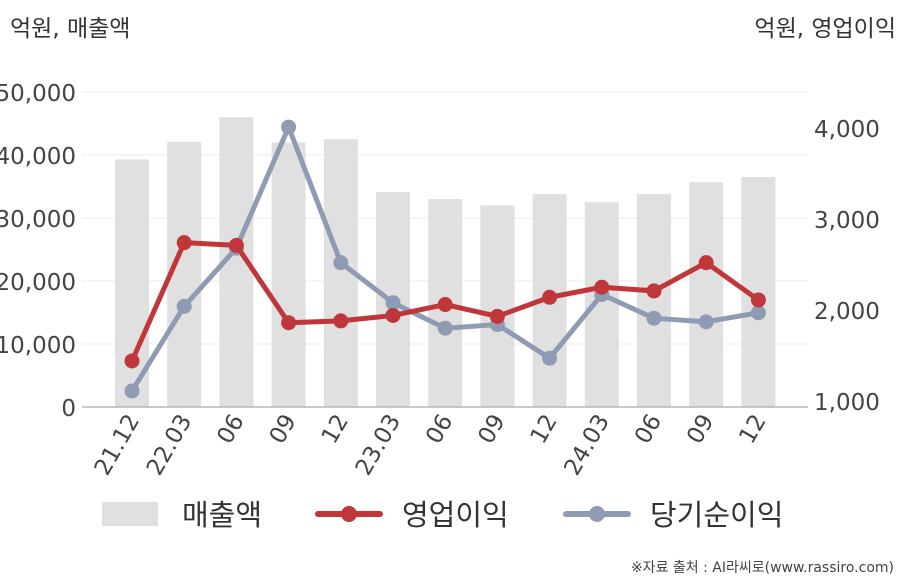  Describe the element at coordinates (847, 221) in the screenshot. I see `right-tick-label: 3,000` at that location.